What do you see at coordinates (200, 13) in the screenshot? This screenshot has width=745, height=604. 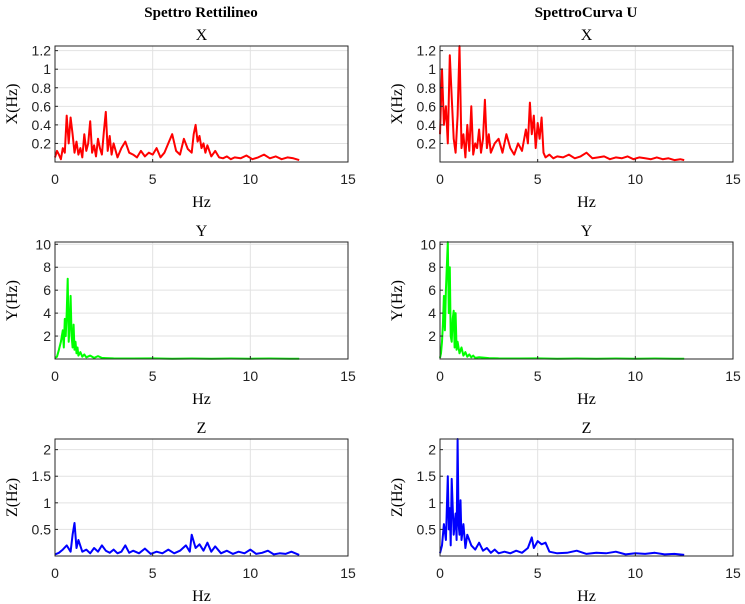 I see `column-title-left: Spettro Rettilineo` at bounding box center [200, 13].